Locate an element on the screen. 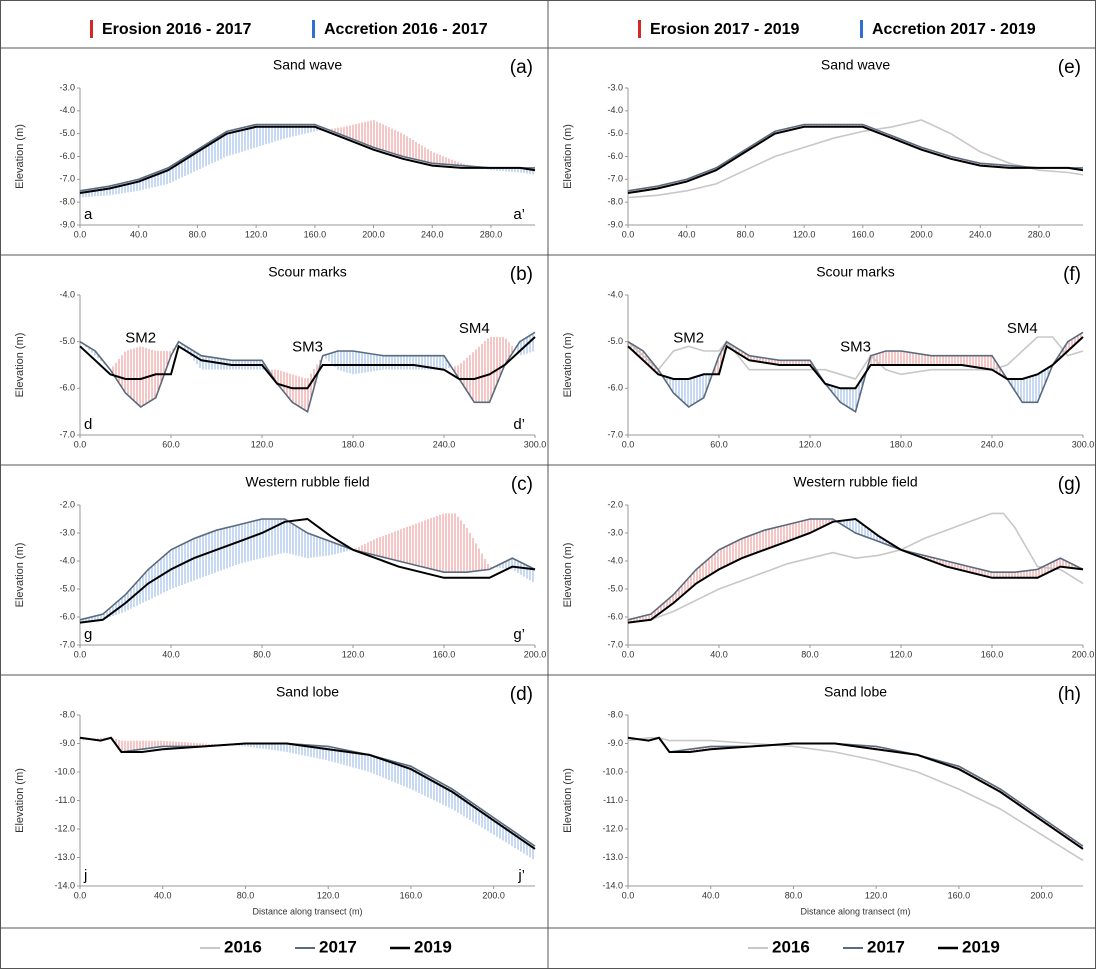  corner-label: g’ is located at coordinates (519, 634).